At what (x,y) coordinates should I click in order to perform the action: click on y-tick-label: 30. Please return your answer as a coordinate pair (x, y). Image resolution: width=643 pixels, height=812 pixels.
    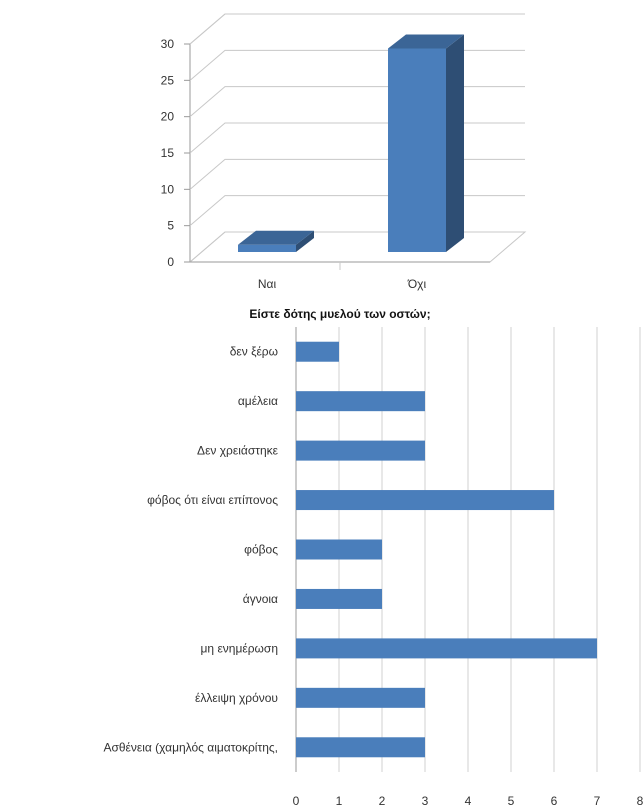
    Looking at the image, I should click on (168, 44).